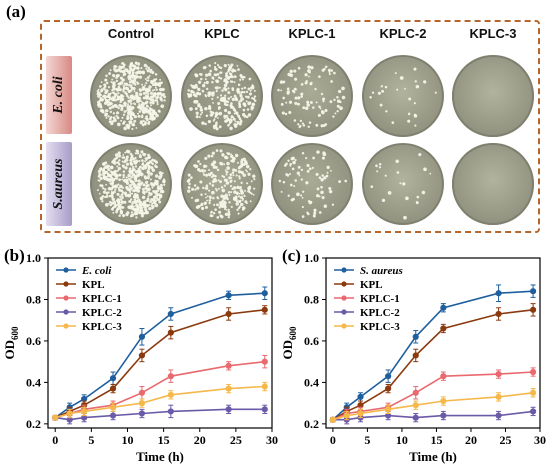  Describe the element at coordinates (222, 33) in the screenshot. I see `column-label-kplc: KPLC` at that location.